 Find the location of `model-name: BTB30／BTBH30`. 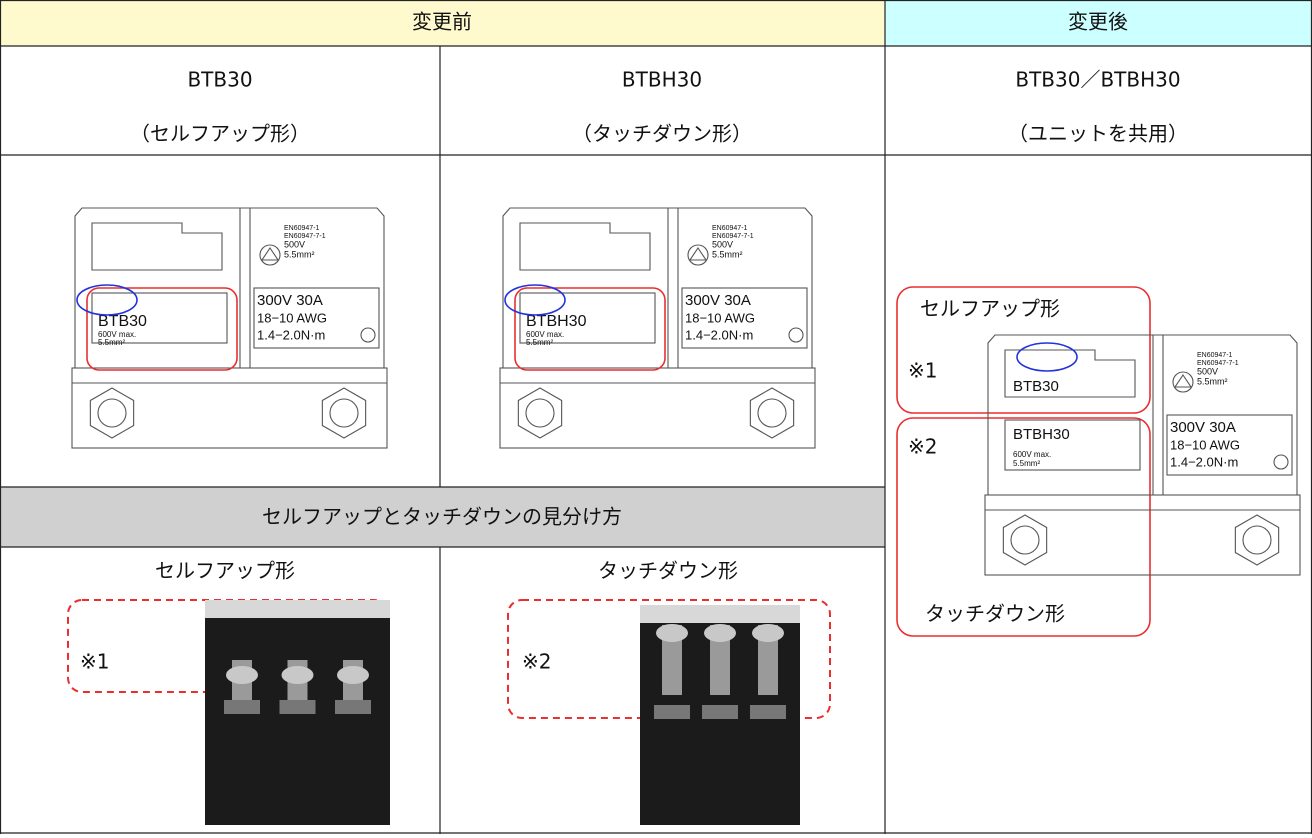

model-name: BTB30／BTBH30 is located at coordinates (1097, 80).